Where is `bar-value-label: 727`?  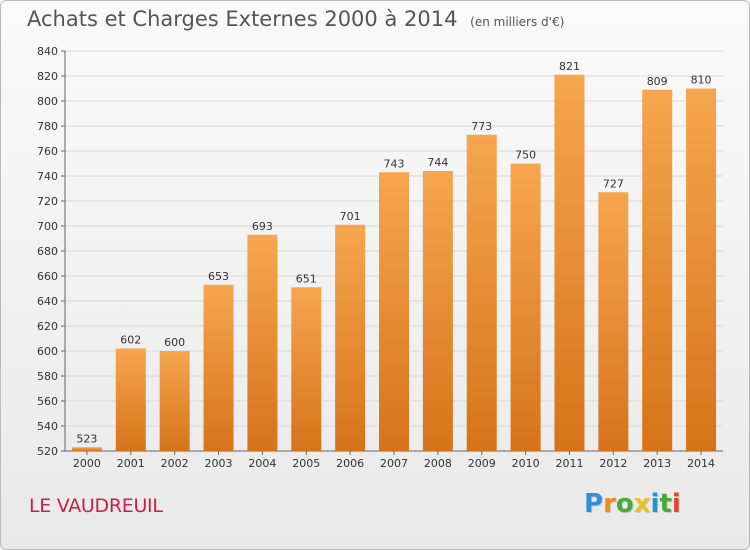 bar-value-label: 727 is located at coordinates (613, 183).